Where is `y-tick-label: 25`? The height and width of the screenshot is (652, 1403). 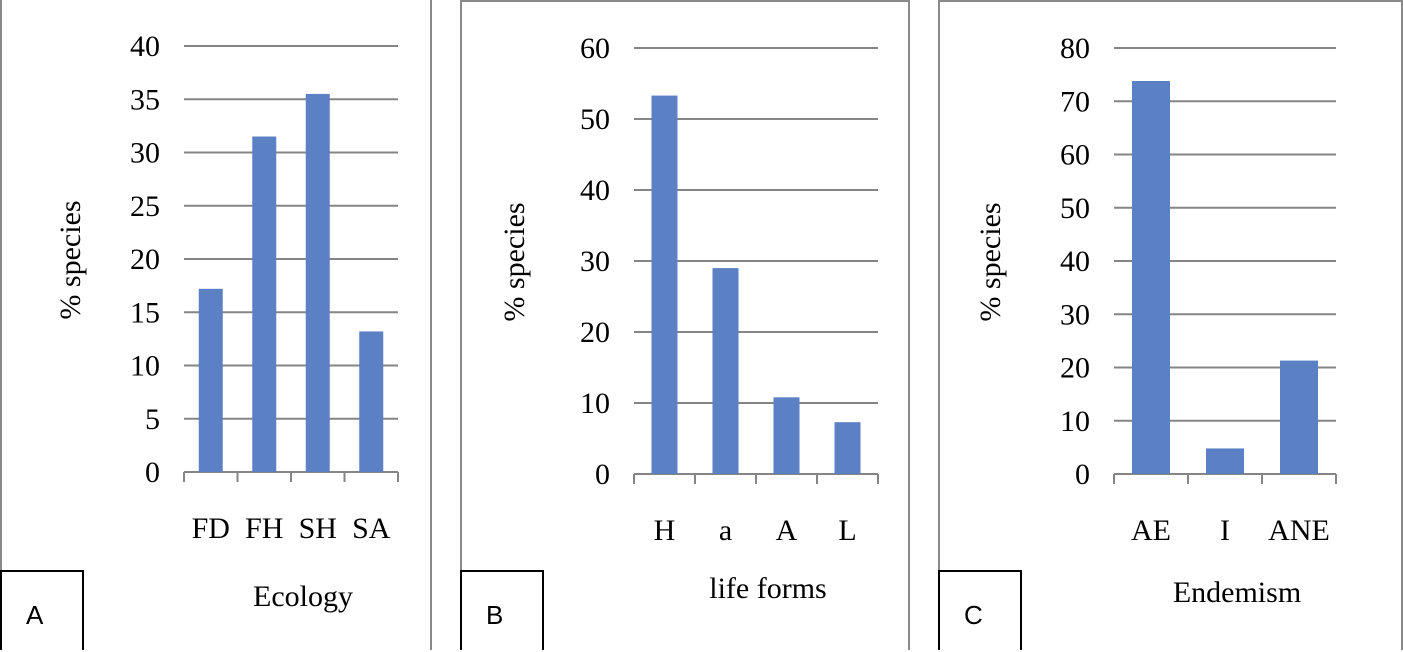 y-tick-label: 25 is located at coordinates (145, 206).